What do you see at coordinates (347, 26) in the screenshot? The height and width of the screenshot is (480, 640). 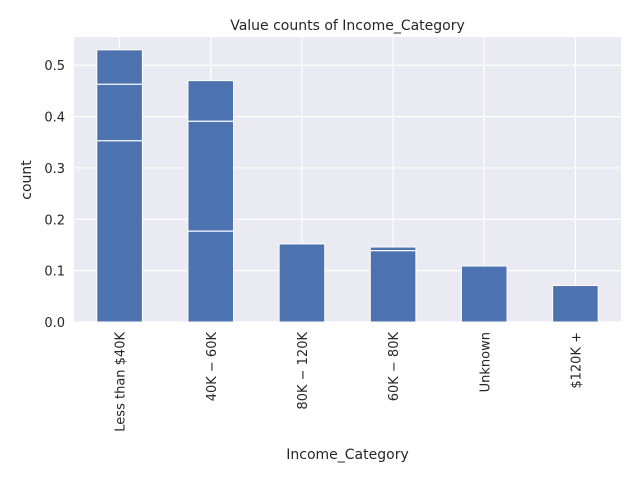 I see `chart-title: Value counts of Income_Category` at bounding box center [347, 26].